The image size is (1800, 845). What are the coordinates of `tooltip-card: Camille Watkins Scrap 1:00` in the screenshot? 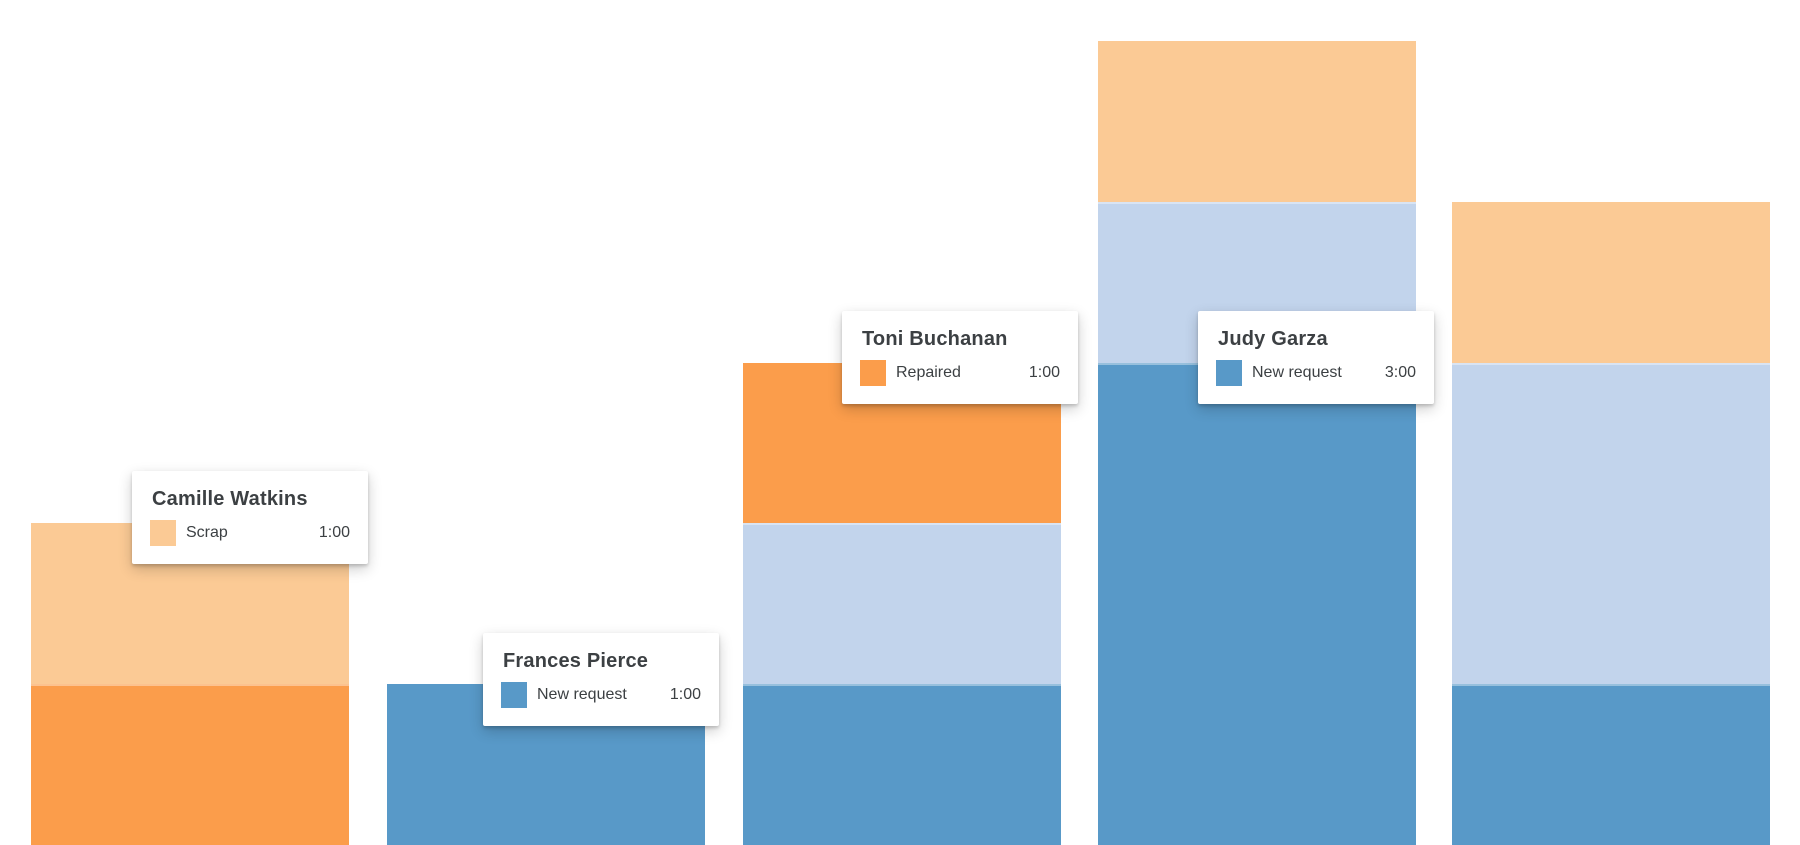 It's located at (250, 517).